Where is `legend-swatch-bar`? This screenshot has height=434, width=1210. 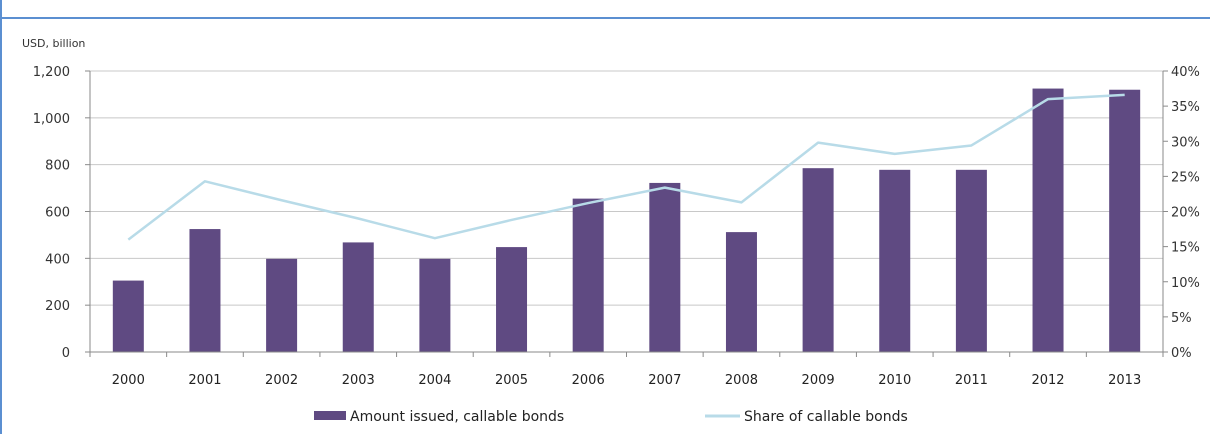
legend-swatch-bar is located at coordinates (330, 415).